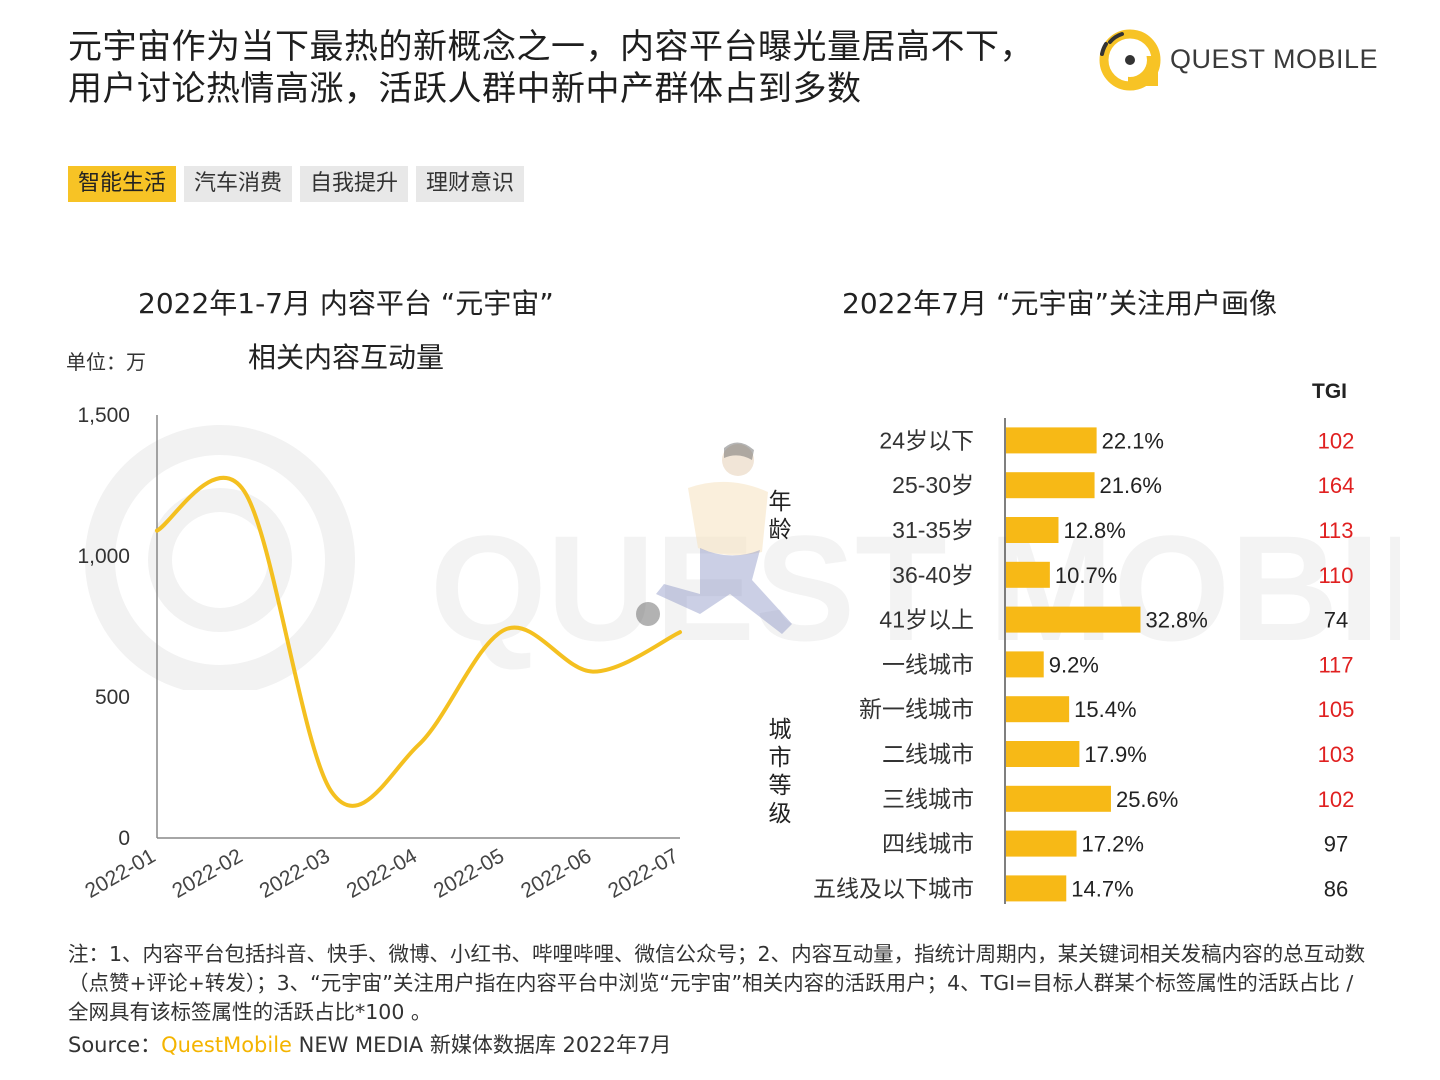 The image size is (1440, 1080). Describe the element at coordinates (926, 440) in the screenshot. I see `bar-category-label: 24岁以下` at that location.